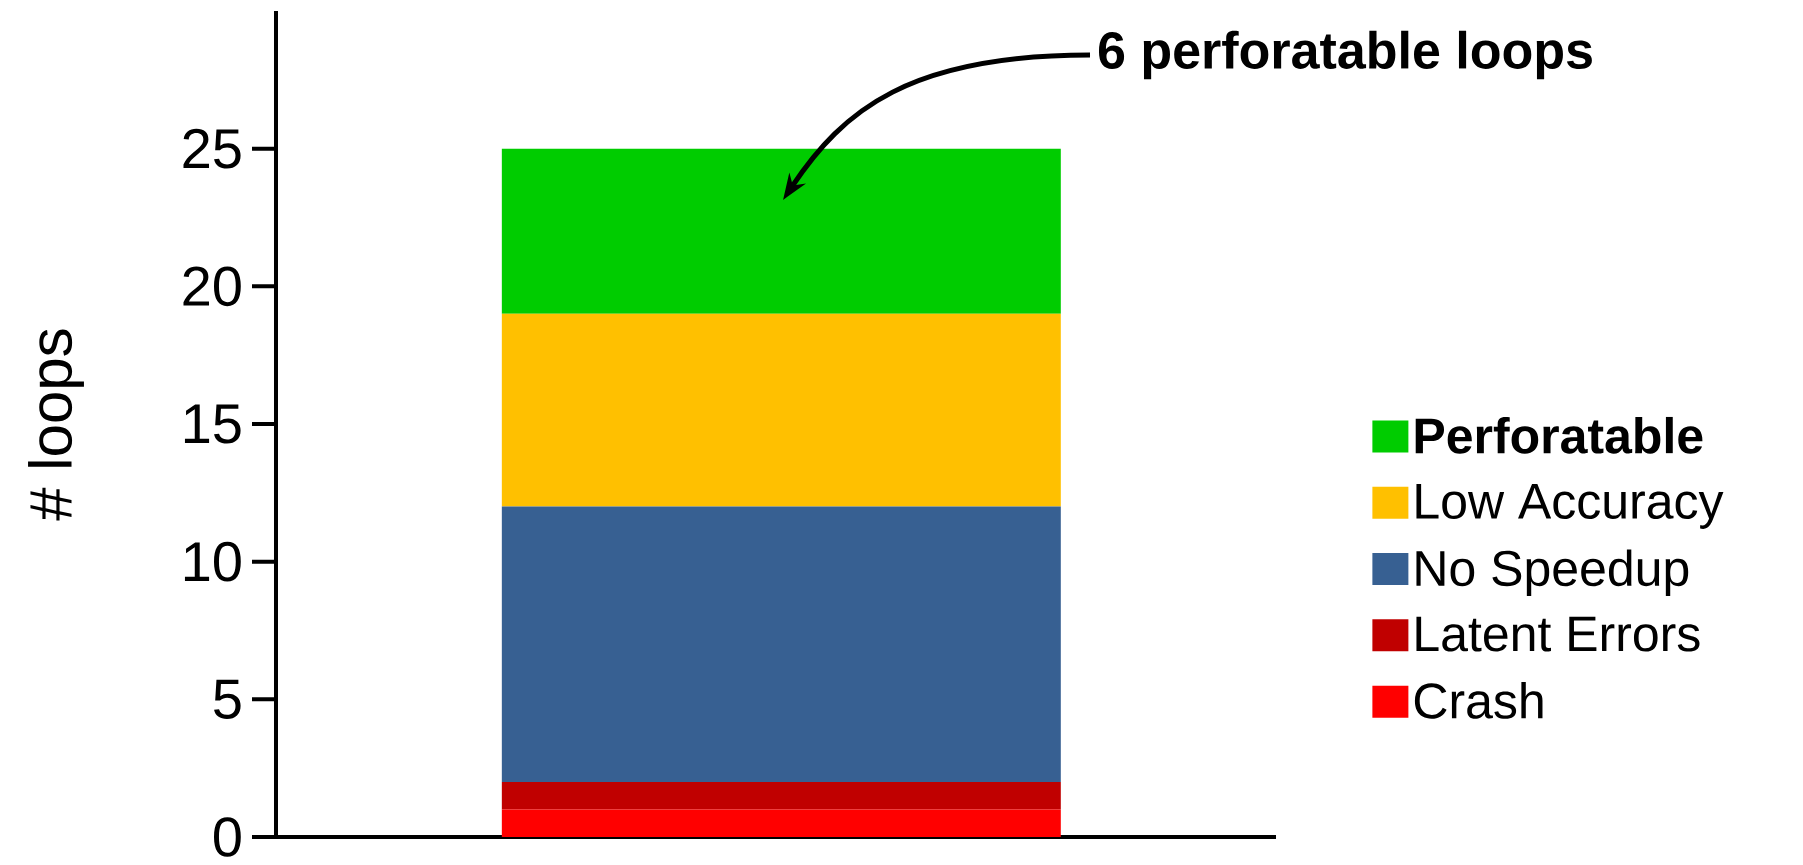  I want to click on legend-label: Crash, so click(1478, 700).